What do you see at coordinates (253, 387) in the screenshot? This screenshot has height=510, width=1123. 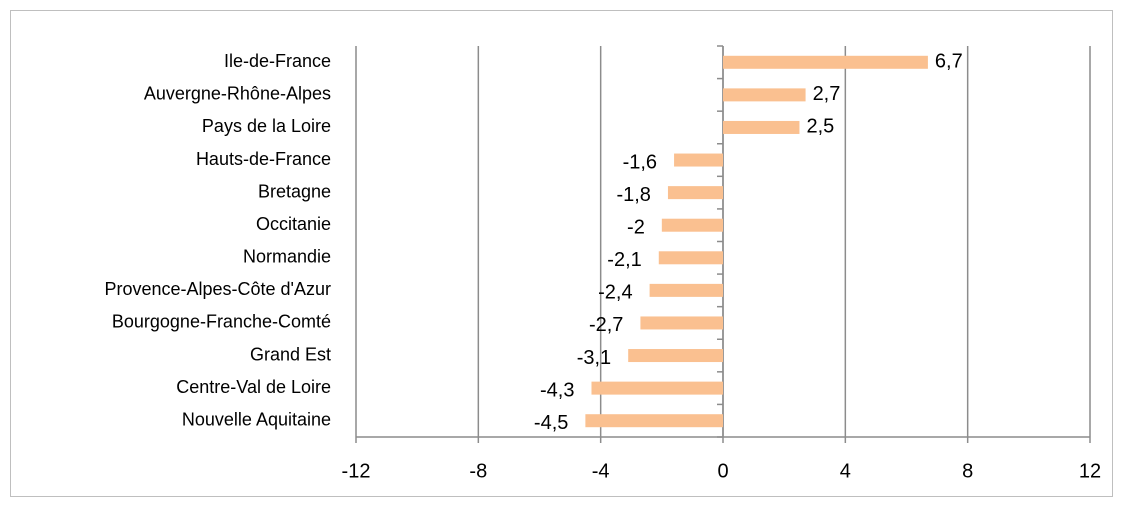 I see `y-tick-label: Centre-Val de Loire` at bounding box center [253, 387].